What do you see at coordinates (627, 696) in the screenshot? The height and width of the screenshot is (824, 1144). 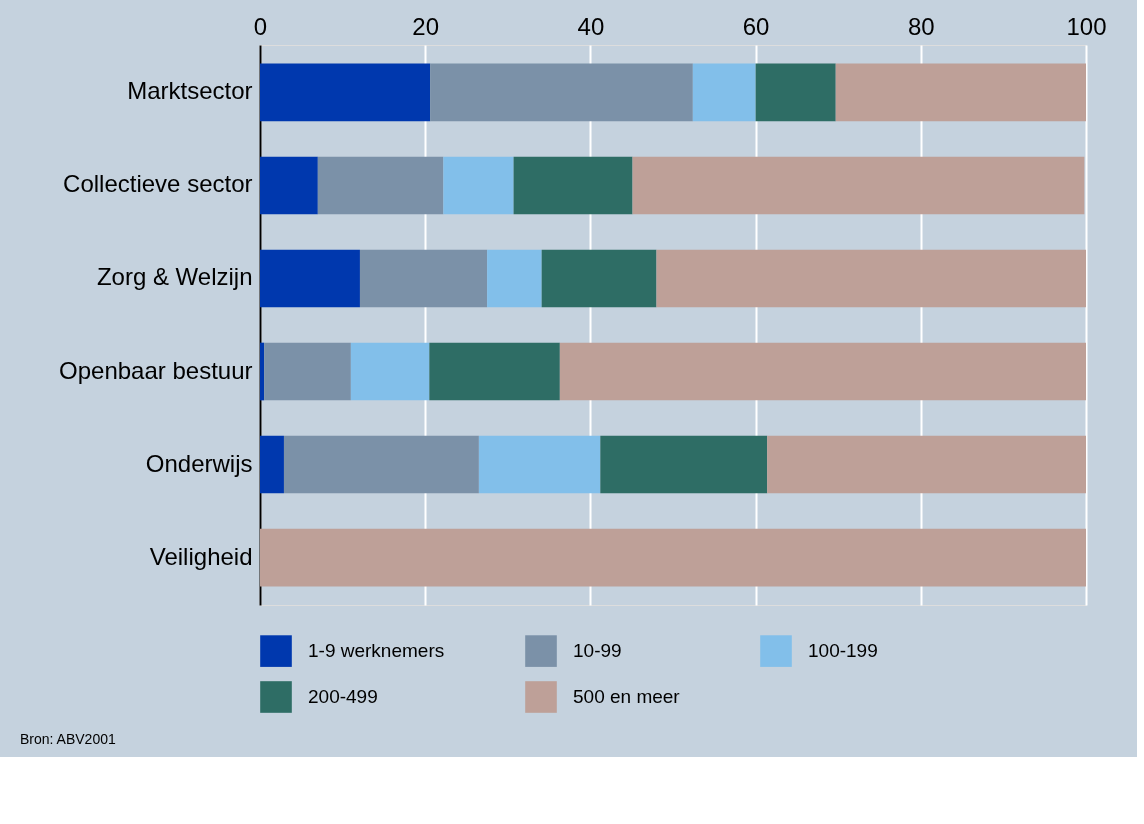 I see `legend-label: 500 en meer` at bounding box center [627, 696].